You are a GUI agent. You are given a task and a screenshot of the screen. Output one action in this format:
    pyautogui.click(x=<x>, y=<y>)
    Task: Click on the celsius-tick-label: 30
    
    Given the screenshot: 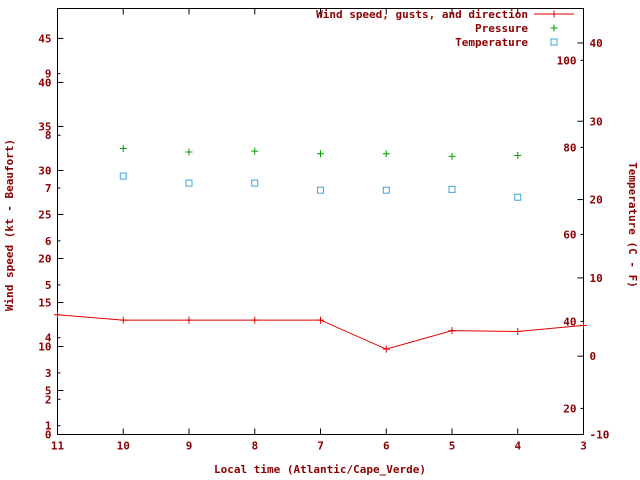 What is the action you would take?
    pyautogui.click(x=596, y=121)
    